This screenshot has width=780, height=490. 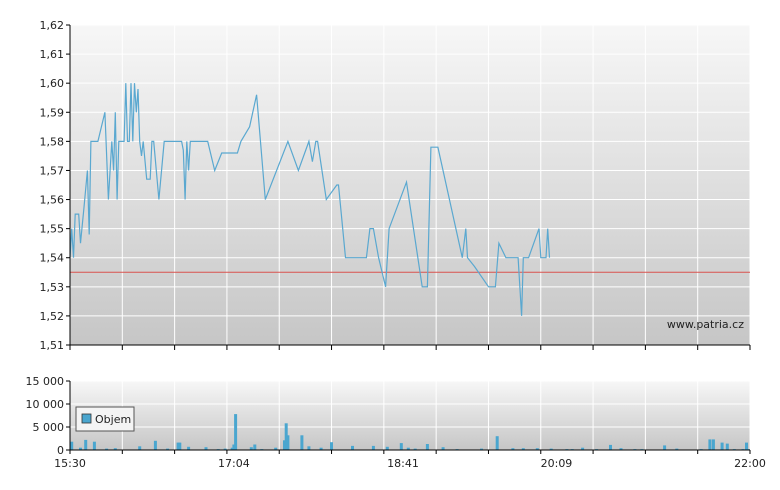 I want to click on volume-y-tick-label: 0, so click(x=60, y=450).